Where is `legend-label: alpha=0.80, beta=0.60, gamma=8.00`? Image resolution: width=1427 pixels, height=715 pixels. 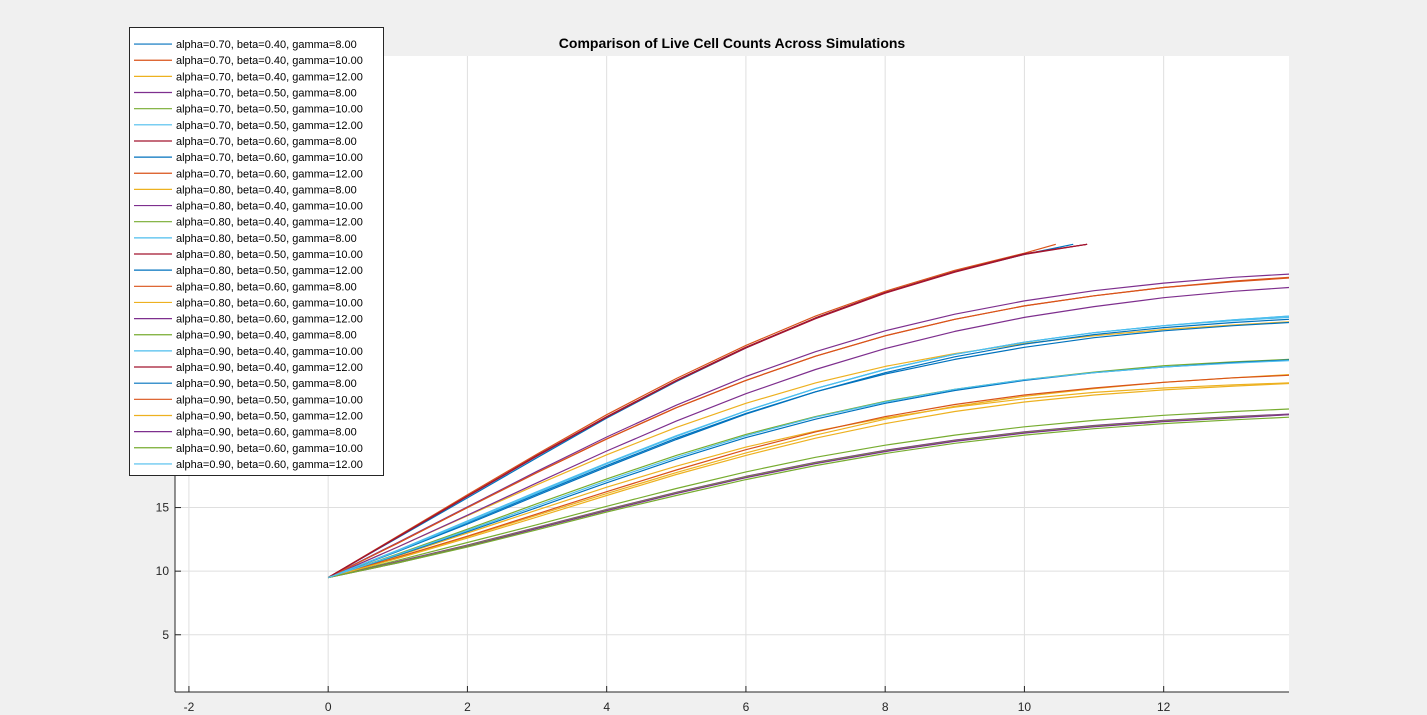
legend-label: alpha=0.80, beta=0.60, gamma=8.00 is located at coordinates (266, 287).